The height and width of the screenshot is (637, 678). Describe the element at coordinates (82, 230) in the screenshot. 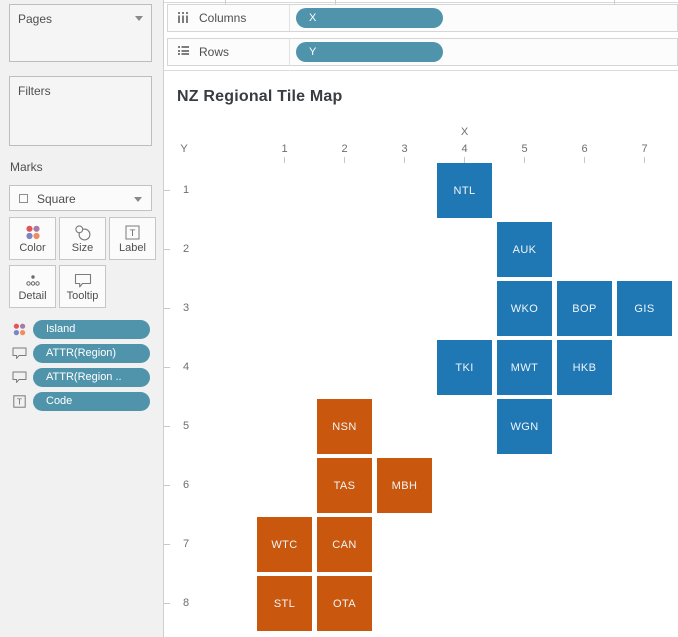

I see `size-circles-icon` at that location.